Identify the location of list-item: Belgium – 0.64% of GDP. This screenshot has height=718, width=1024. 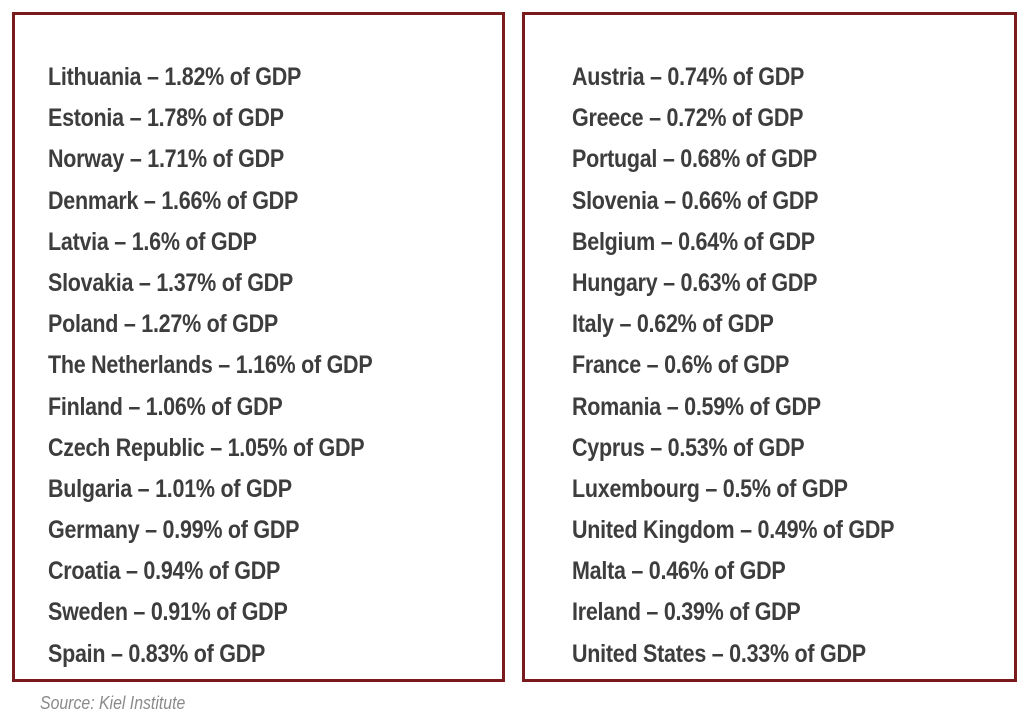
(693, 241).